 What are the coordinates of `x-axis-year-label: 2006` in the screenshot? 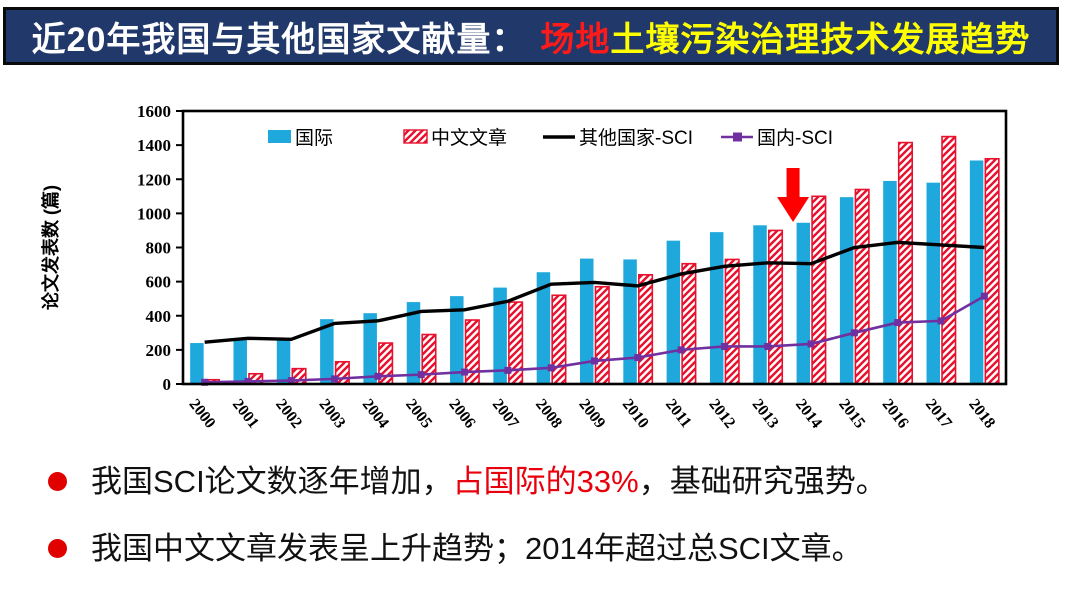 It's located at (461, 414).